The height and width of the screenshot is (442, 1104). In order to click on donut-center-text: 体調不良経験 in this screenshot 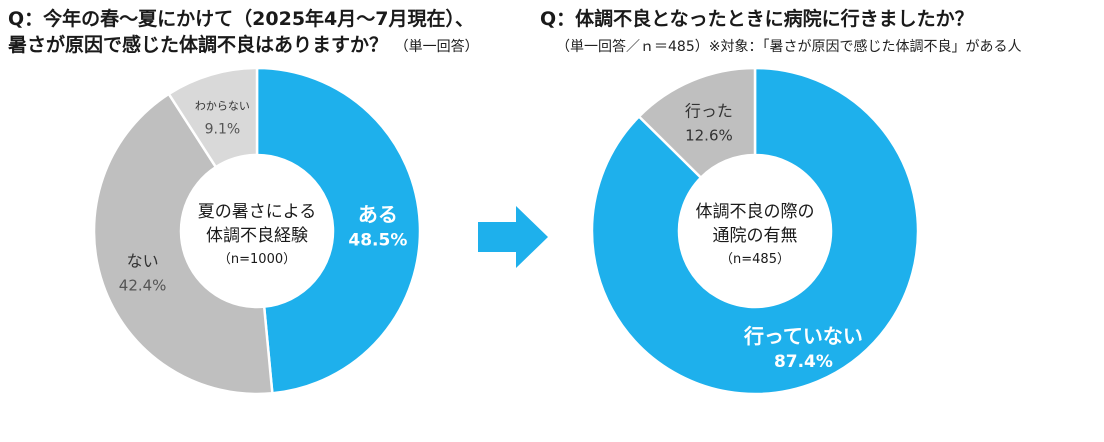, I will do `click(257, 236)`.